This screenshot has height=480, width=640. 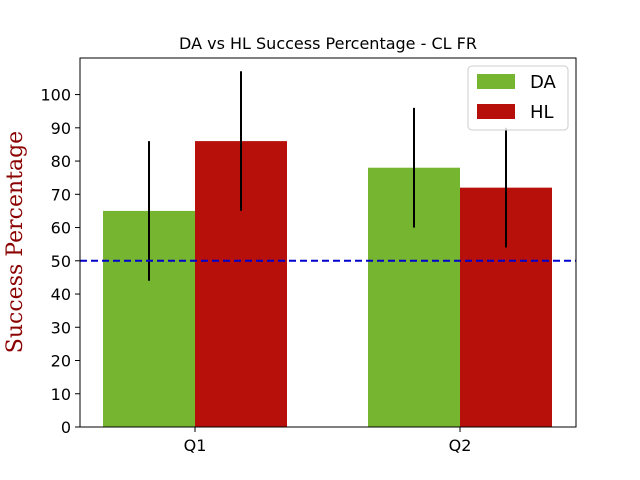 I want to click on y-tick-label: 50, so click(x=61, y=261).